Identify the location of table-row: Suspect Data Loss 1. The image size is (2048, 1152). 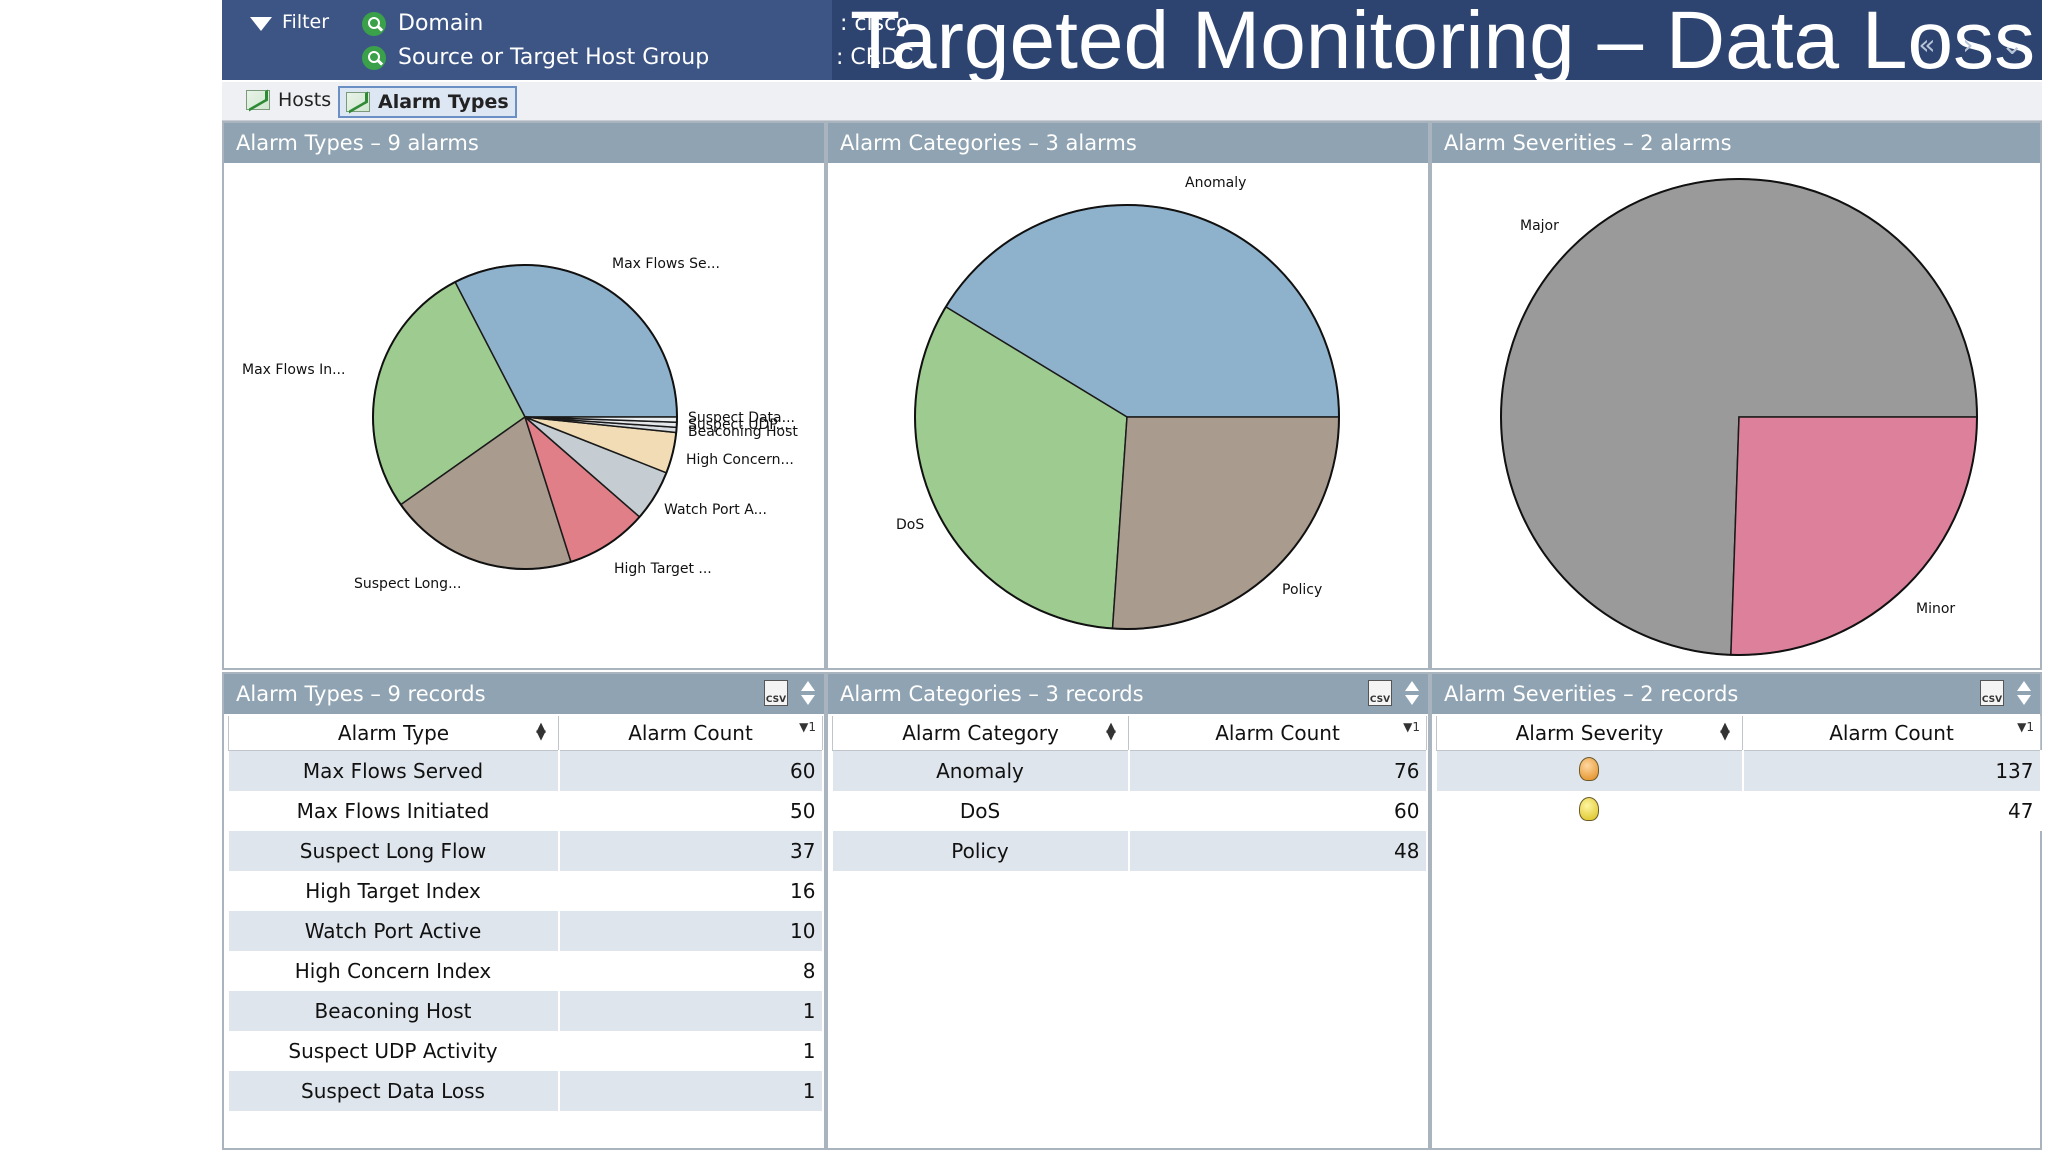
(526, 1091).